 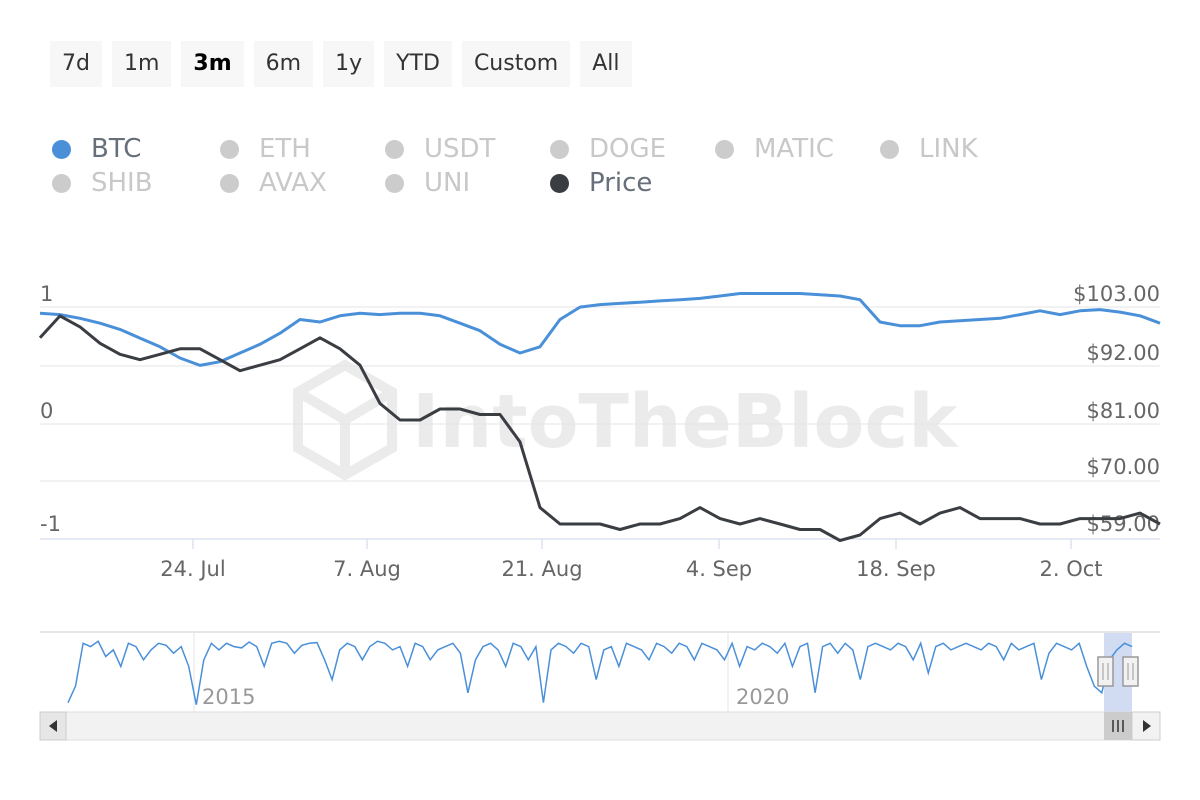 I want to click on y-axis-right: $103.00 $92.00 $81.00 $70.00 $59.00, so click(x=1116, y=409).